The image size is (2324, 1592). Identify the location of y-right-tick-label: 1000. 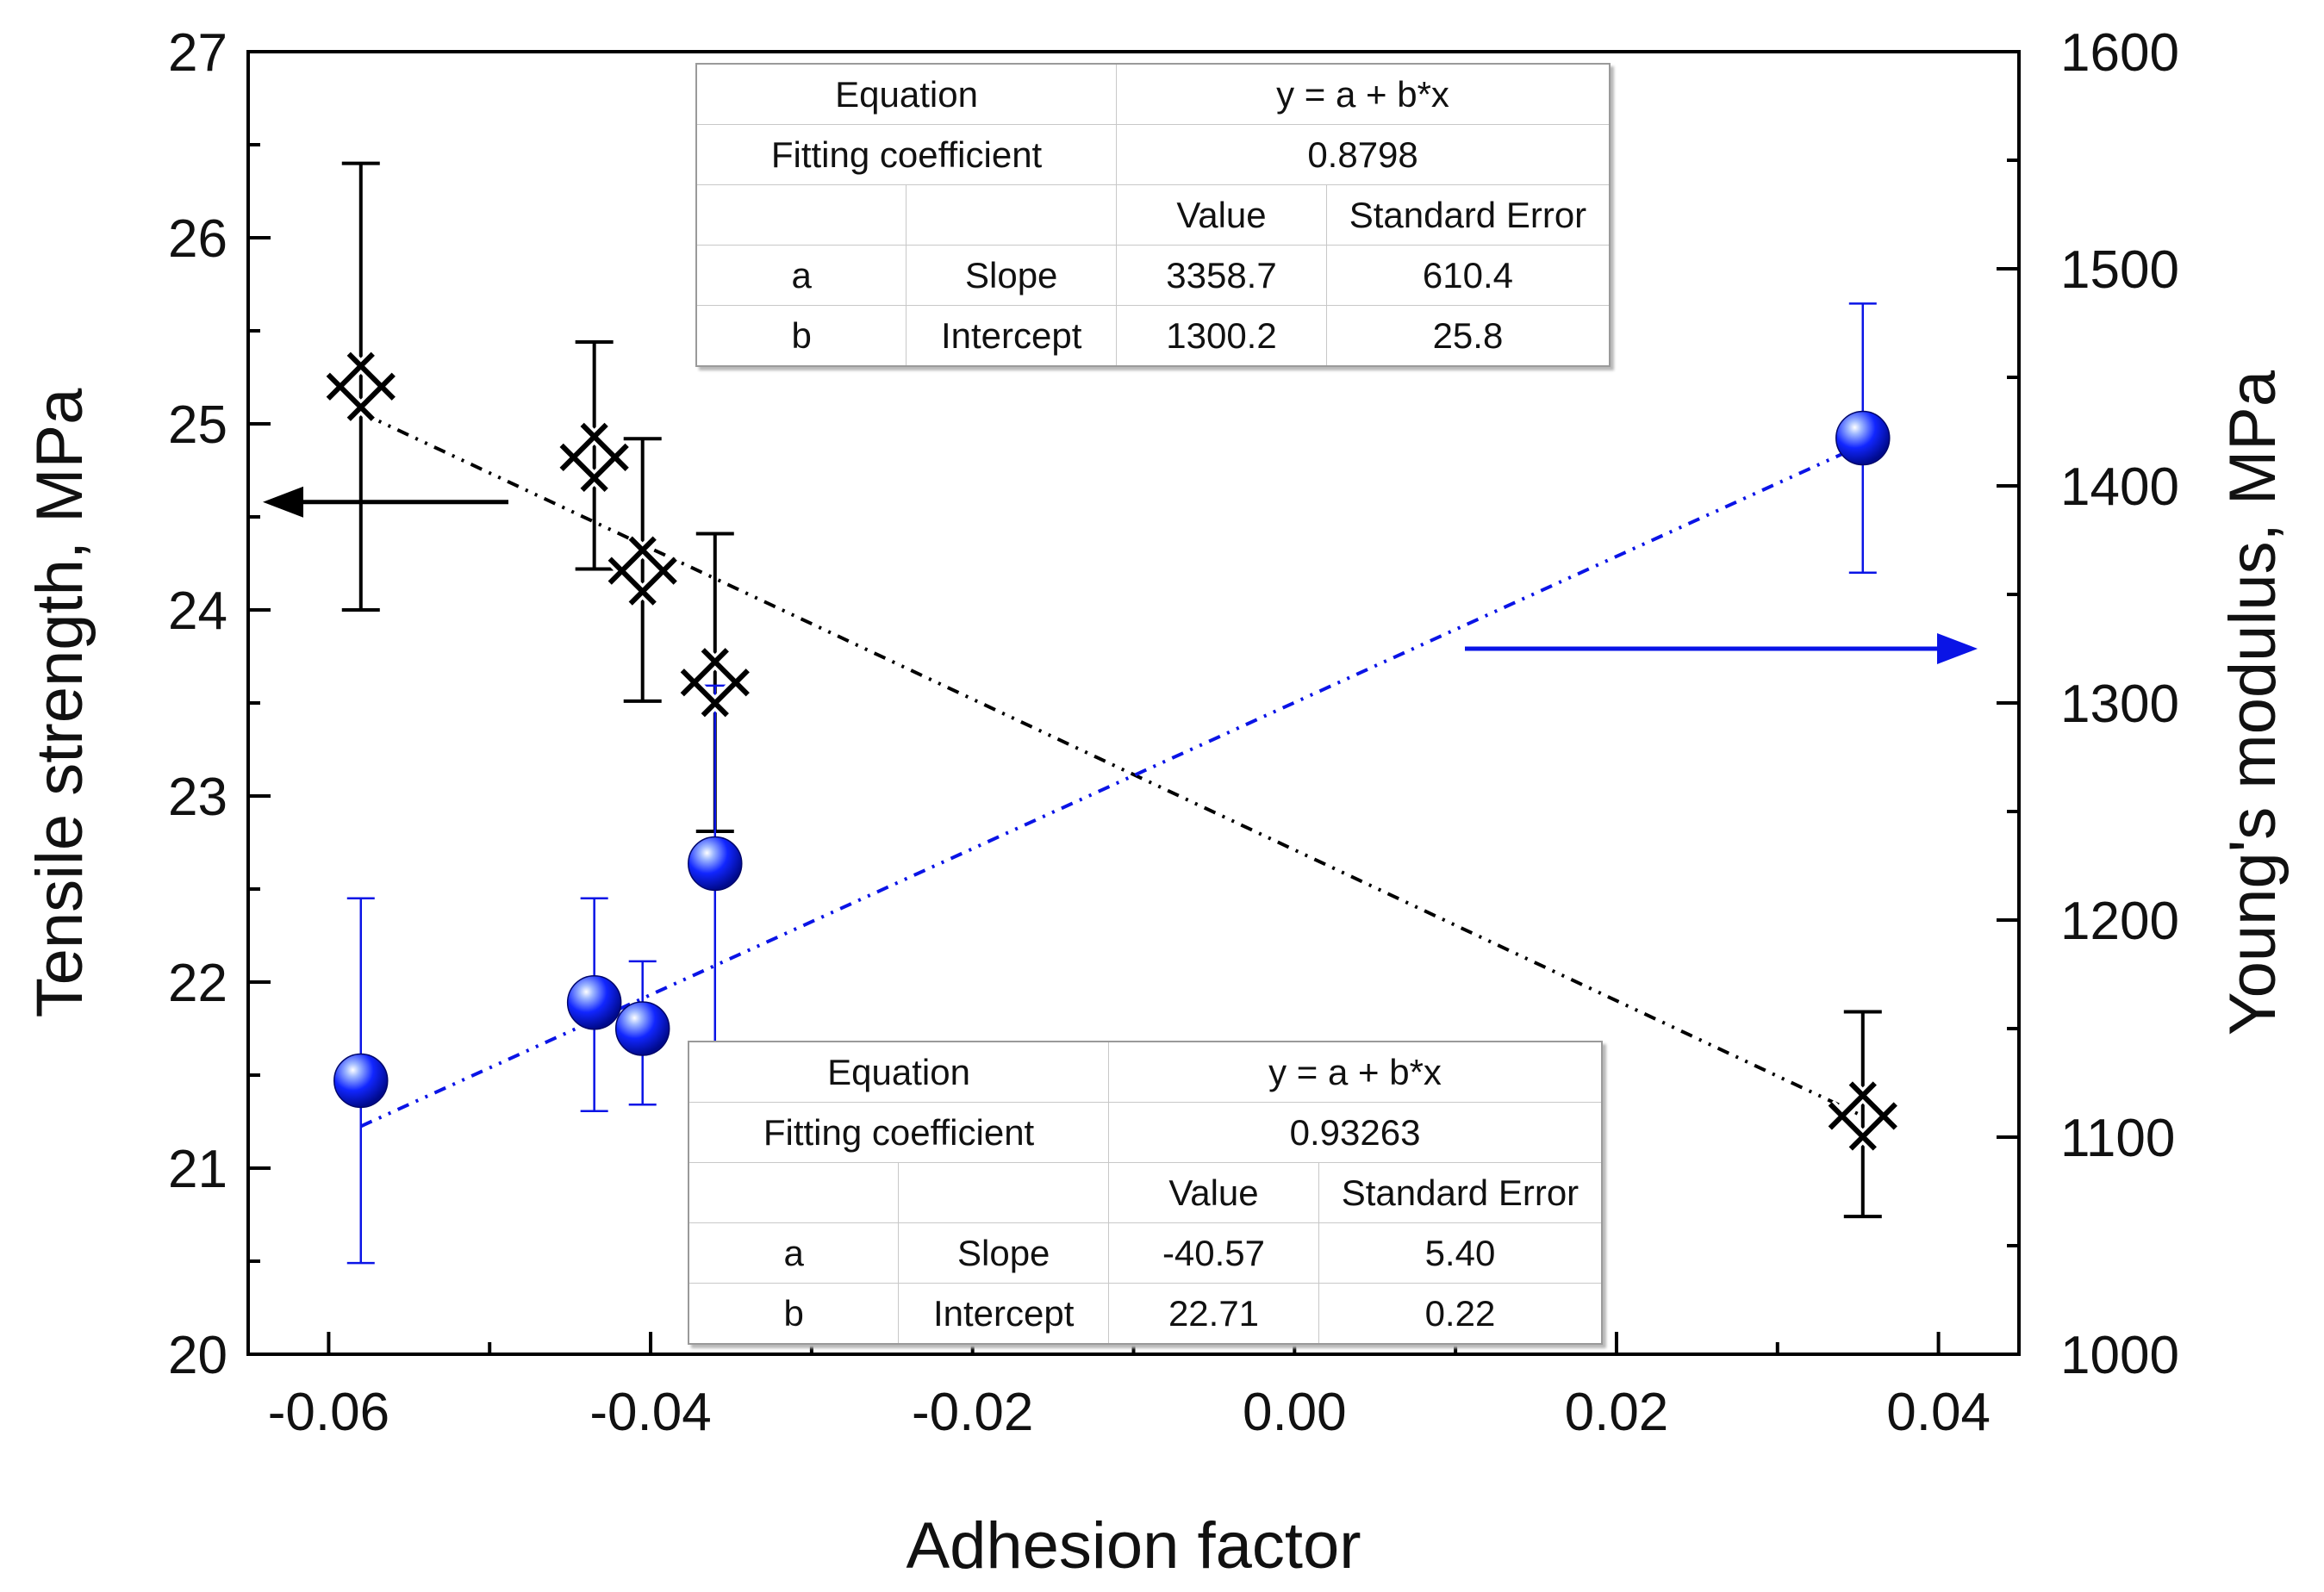
(2119, 1355).